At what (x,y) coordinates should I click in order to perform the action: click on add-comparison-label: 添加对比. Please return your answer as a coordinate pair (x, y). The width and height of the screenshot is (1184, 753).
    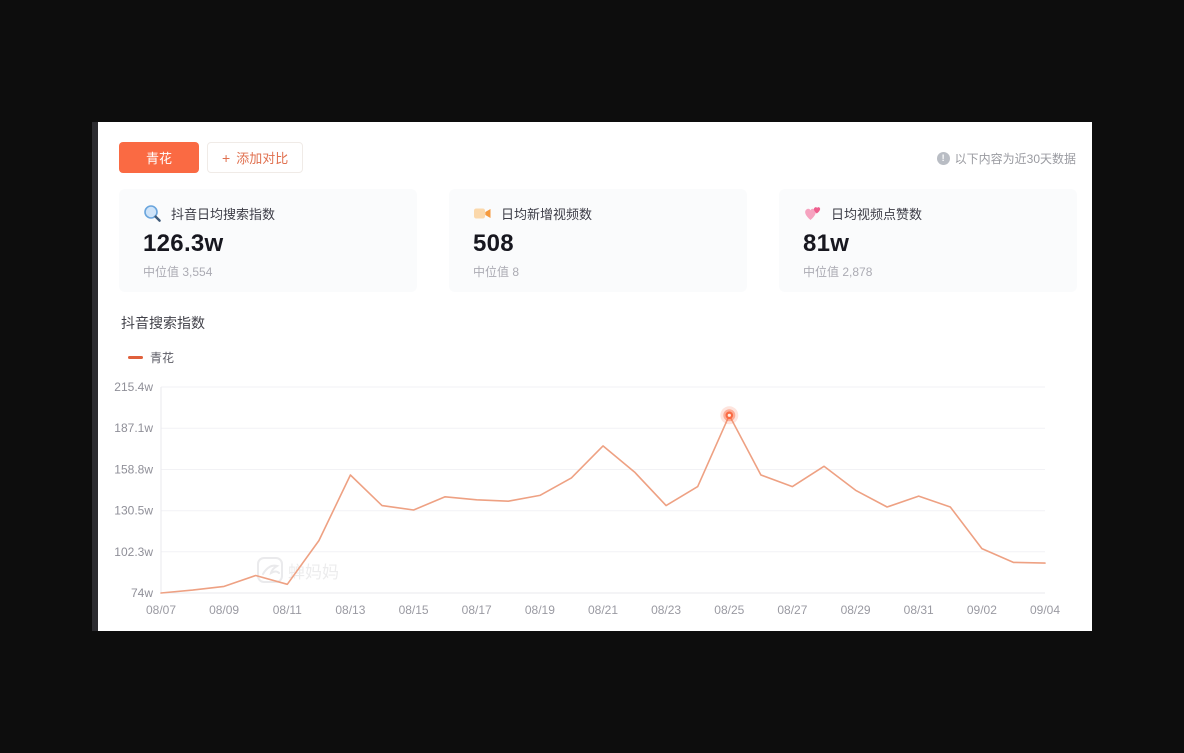
    Looking at the image, I should click on (262, 158).